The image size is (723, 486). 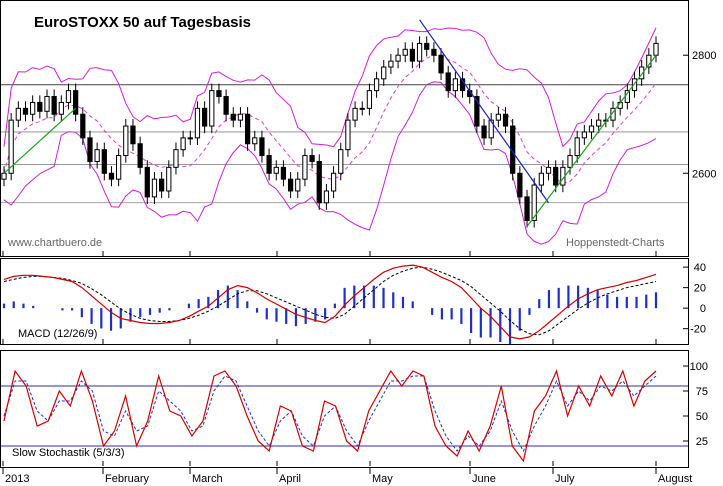 What do you see at coordinates (702, 417) in the screenshot?
I see `stoch-y-tick-label: 50` at bounding box center [702, 417].